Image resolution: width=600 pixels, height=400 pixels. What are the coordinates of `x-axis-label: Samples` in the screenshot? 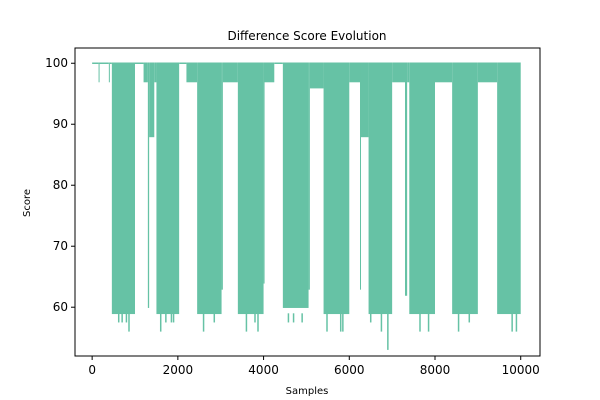 It's located at (307, 391).